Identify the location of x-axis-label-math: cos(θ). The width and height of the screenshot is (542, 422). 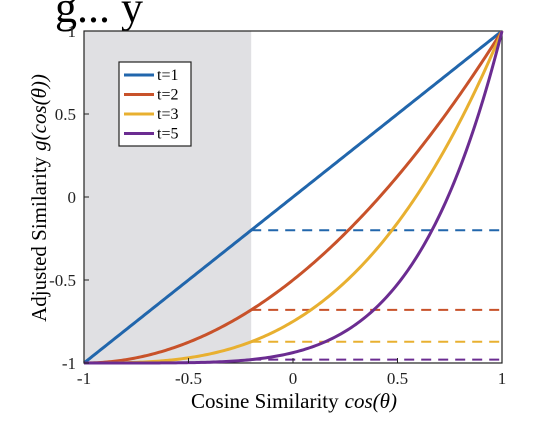
(371, 401).